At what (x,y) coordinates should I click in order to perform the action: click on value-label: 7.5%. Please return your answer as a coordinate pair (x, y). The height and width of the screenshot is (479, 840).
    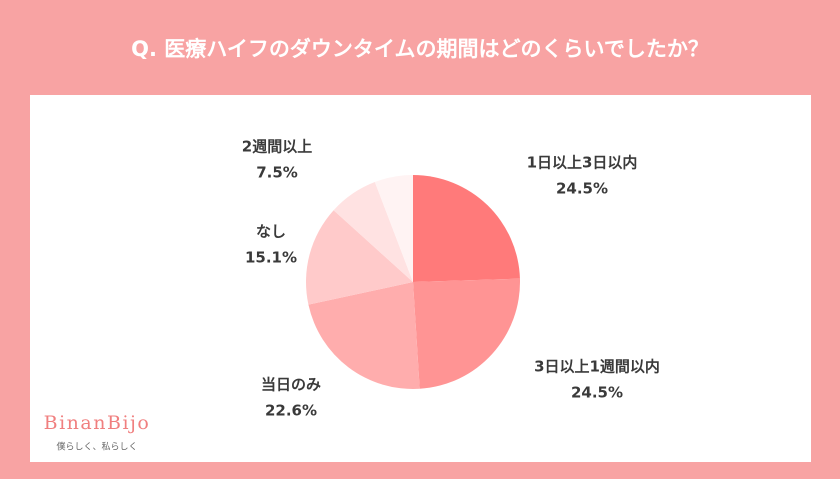
    Looking at the image, I should click on (277, 173).